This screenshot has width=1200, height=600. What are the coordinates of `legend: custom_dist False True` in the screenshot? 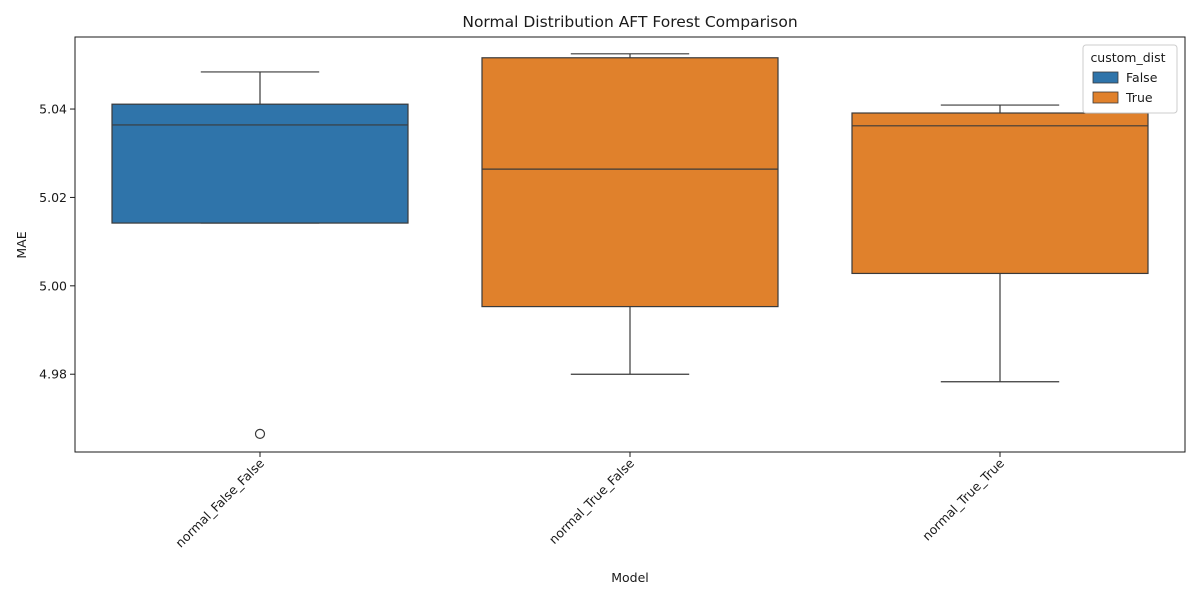 It's located at (1130, 79).